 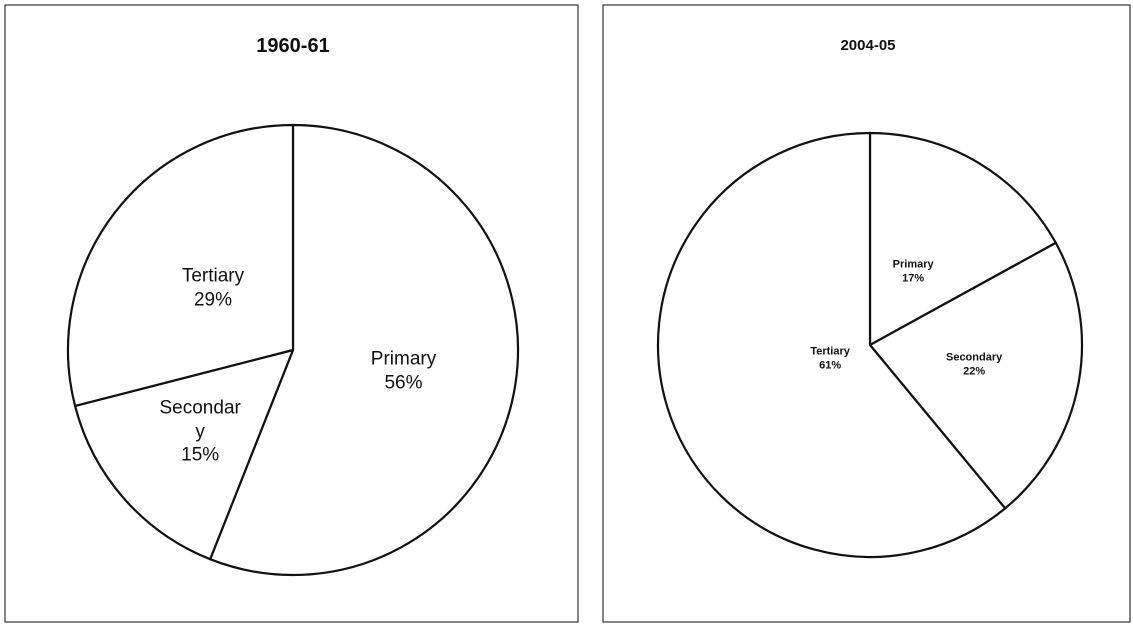 What do you see at coordinates (913, 278) in the screenshot?
I see `value-label: 17%` at bounding box center [913, 278].